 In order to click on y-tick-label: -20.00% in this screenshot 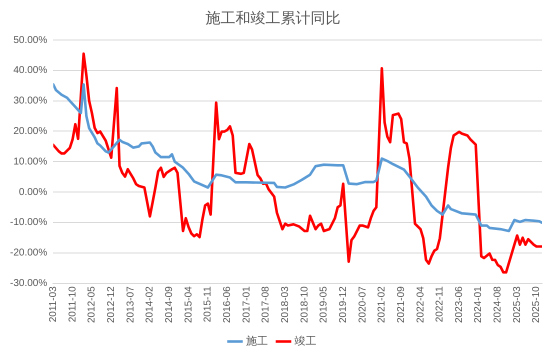, I will do `click(29, 253)`.